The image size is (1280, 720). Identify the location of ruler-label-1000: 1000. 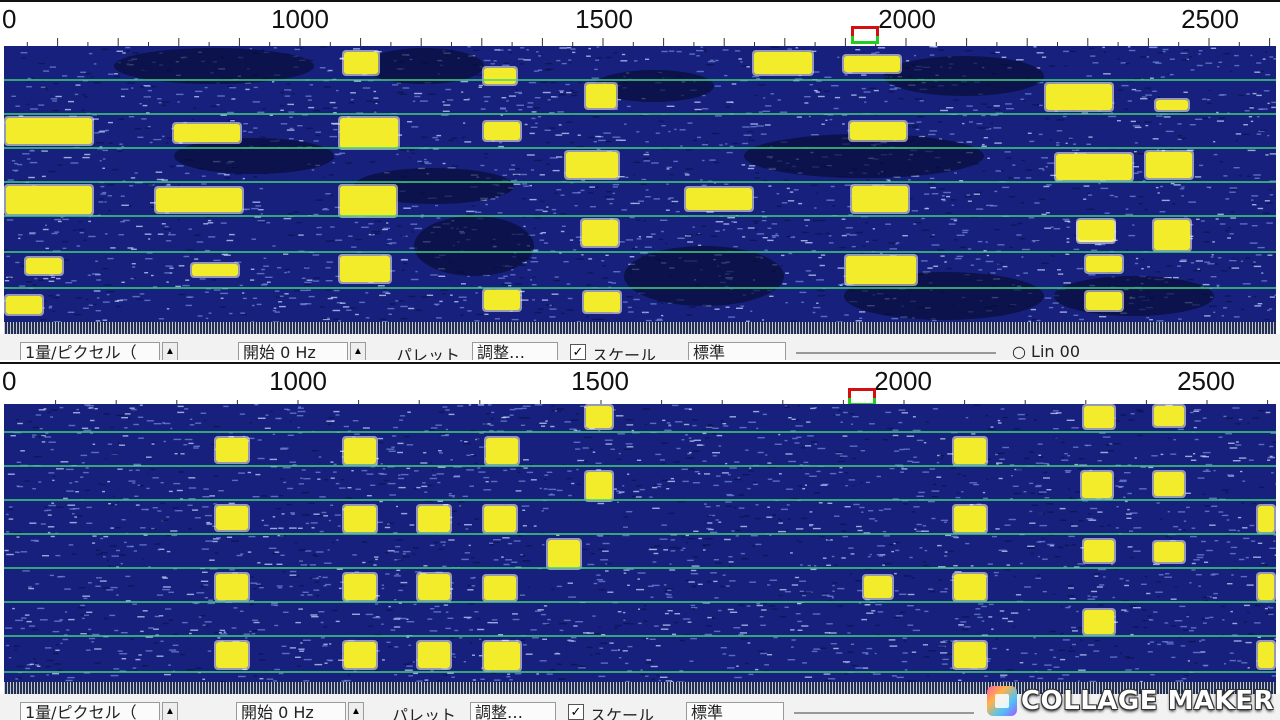
(298, 381).